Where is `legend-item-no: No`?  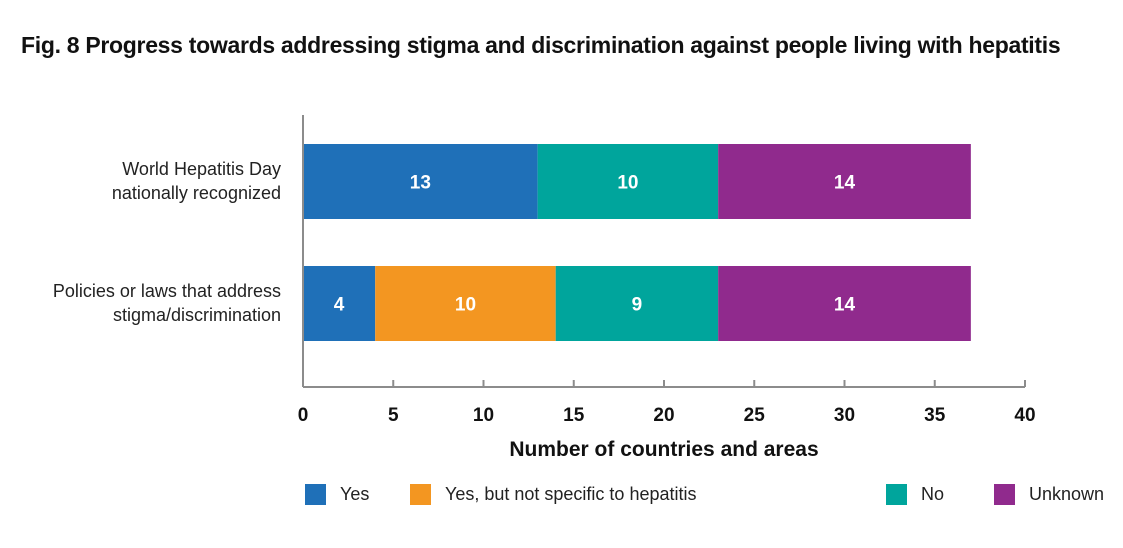
legend-item-no: No is located at coordinates (940, 494).